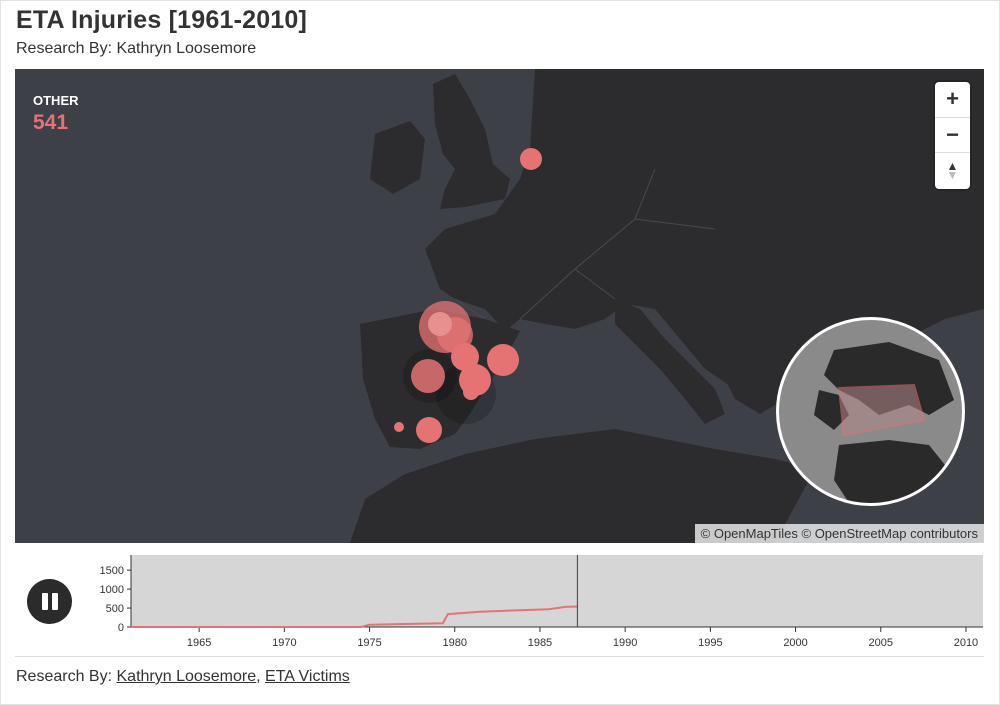 The width and height of the screenshot is (1000, 705). Describe the element at coordinates (115, 609) in the screenshot. I see `y-tick-label: 500` at that location.